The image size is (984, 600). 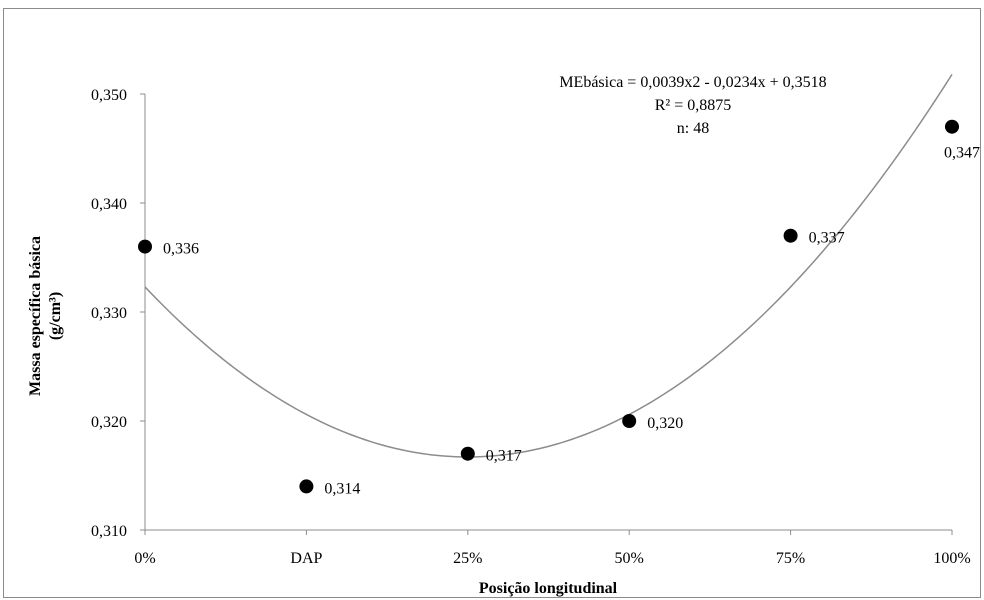 What do you see at coordinates (181, 249) in the screenshot?
I see `data-label: 0,336` at bounding box center [181, 249].